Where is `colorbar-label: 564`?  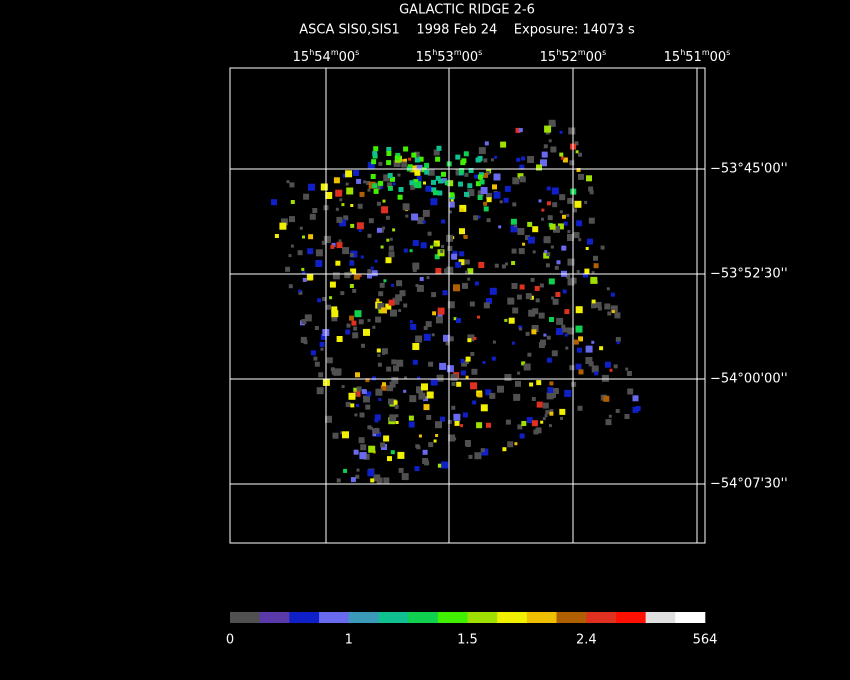
colorbar-label: 564 is located at coordinates (705, 640).